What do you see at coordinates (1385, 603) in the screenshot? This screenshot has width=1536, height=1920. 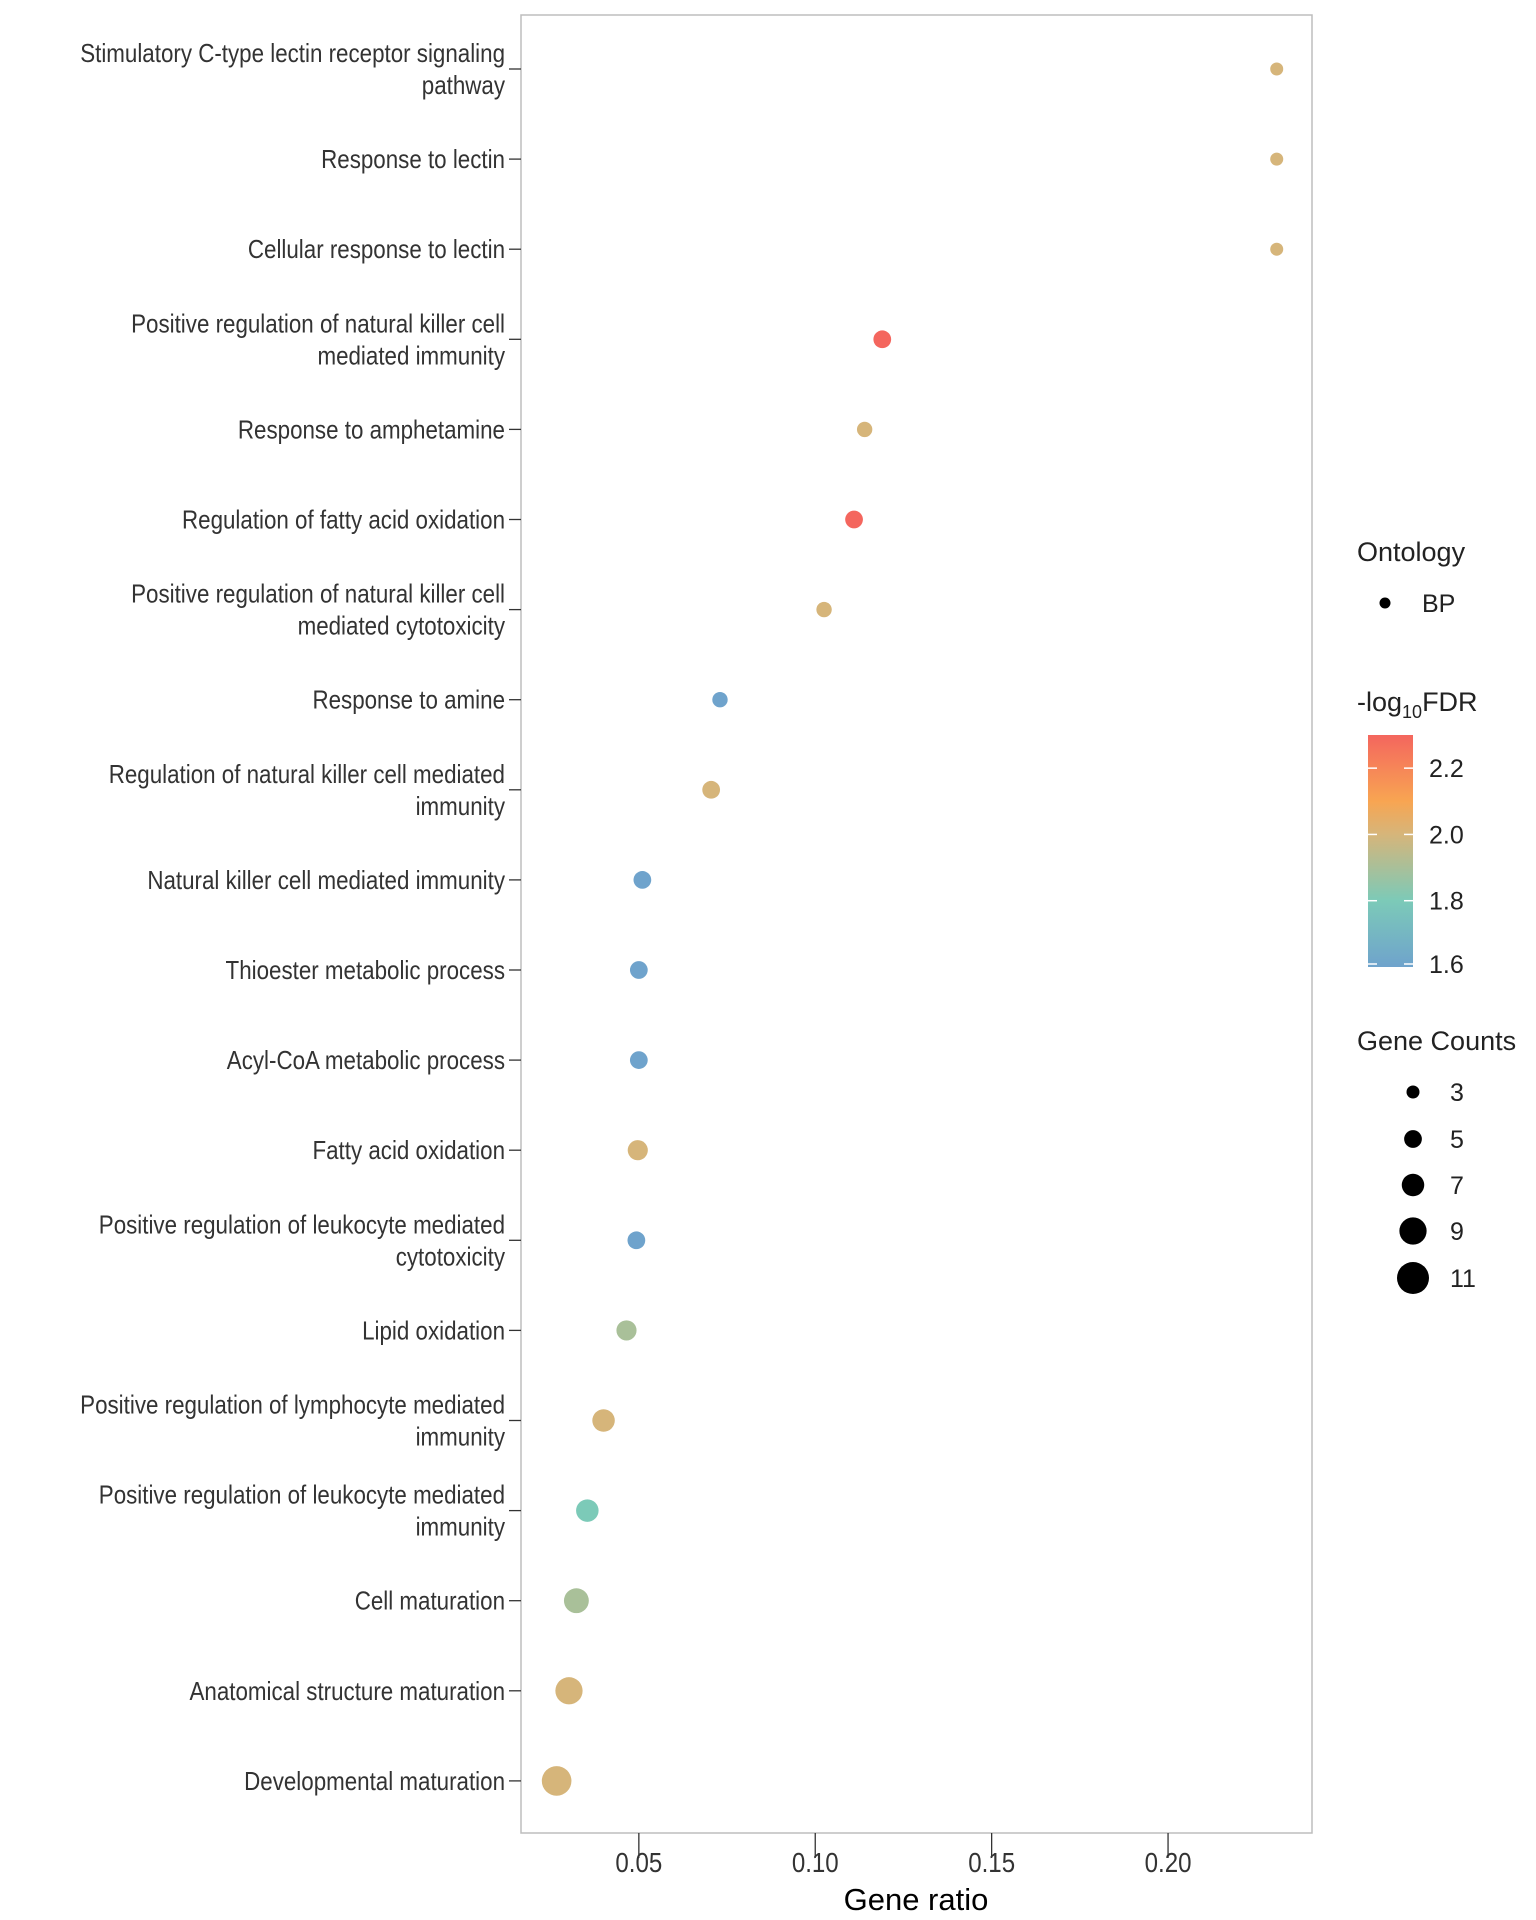 I see `legend-ontology-dot` at bounding box center [1385, 603].